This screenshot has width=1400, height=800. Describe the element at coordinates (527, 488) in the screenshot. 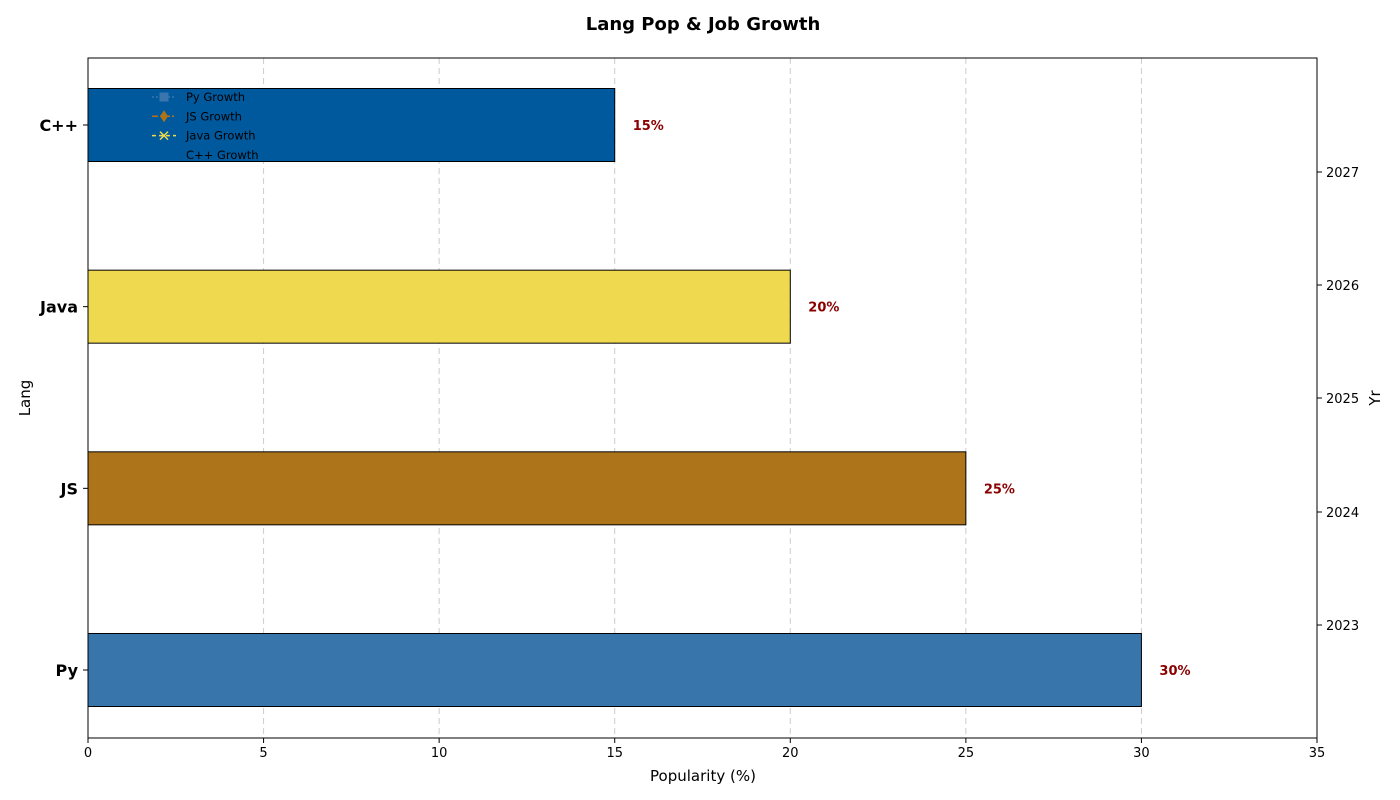

I see `bar-js` at that location.